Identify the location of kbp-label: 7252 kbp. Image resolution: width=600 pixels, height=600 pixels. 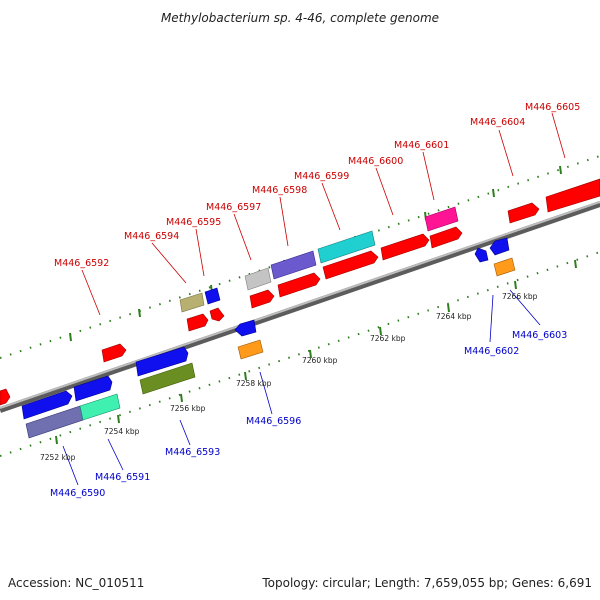
(58, 457).